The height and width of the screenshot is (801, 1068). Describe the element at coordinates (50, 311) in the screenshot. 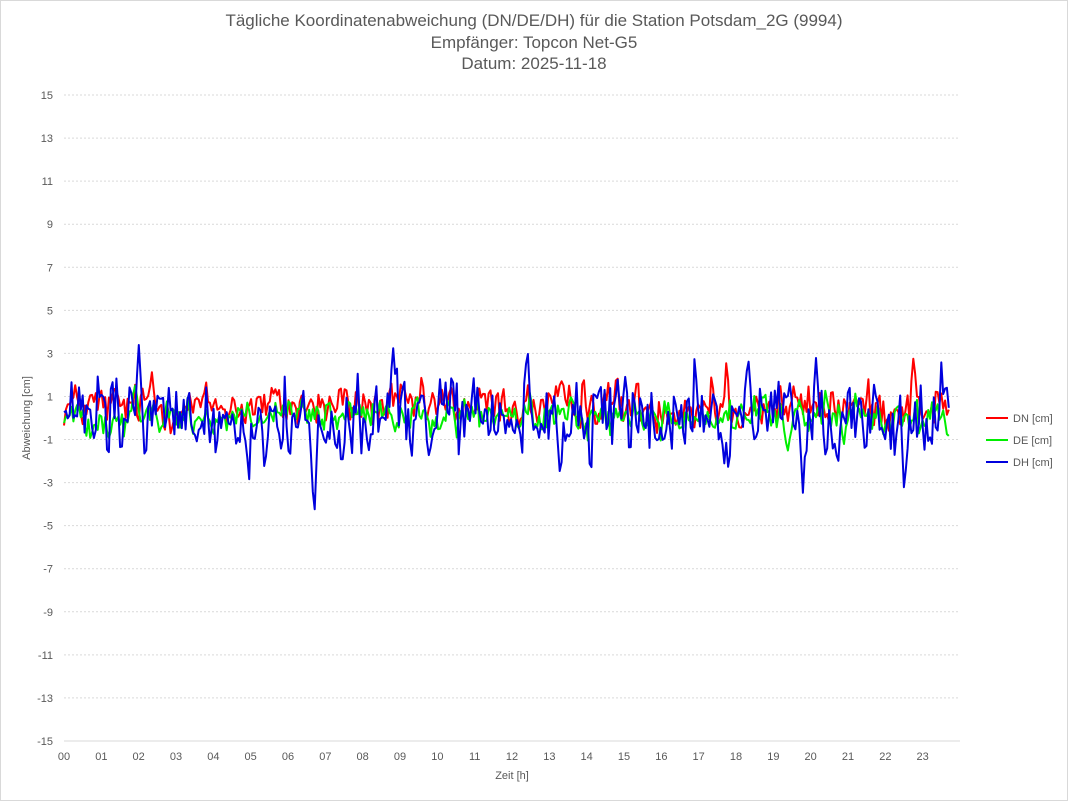

I see `y-tick-label: 5` at that location.